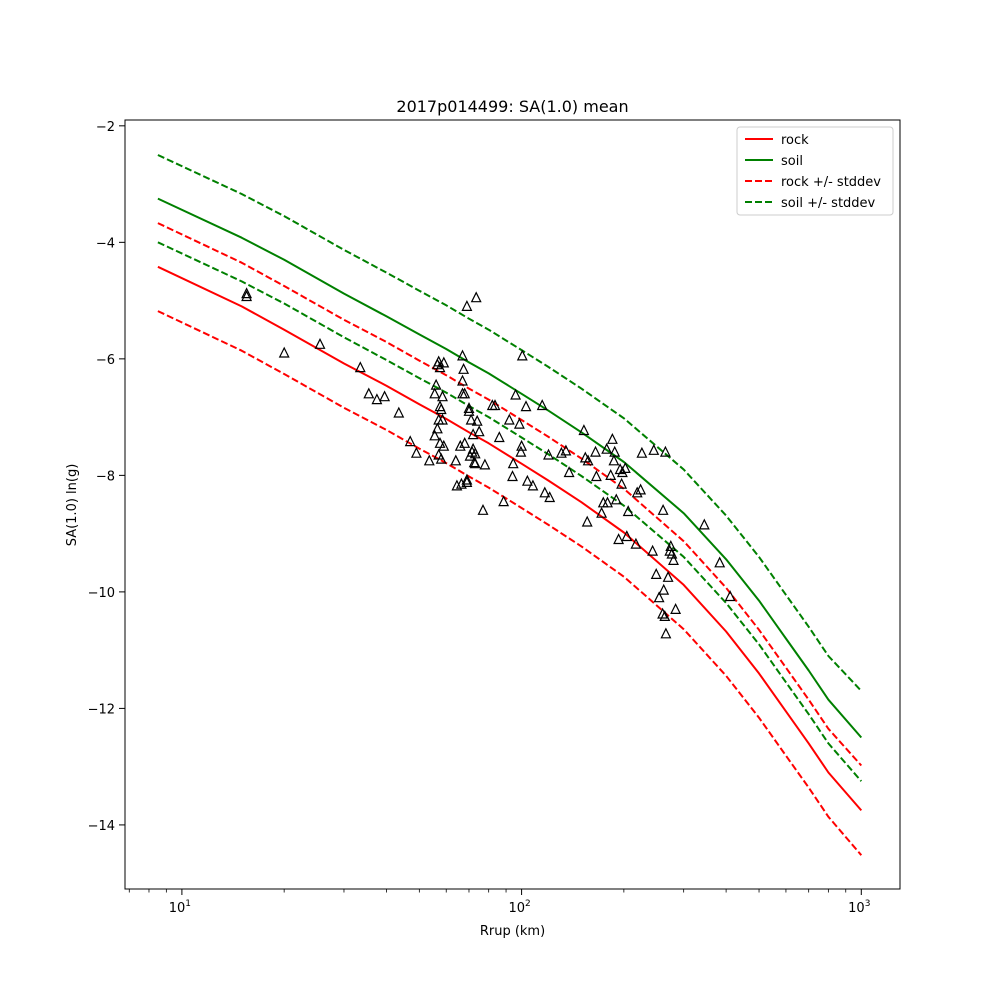  I want to click on y-tick-label: −2, so click(105, 127).